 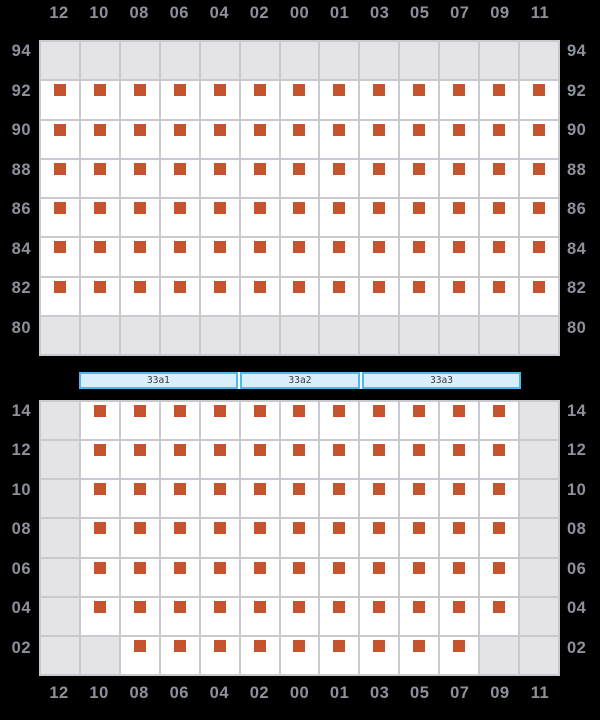 What do you see at coordinates (441, 380) in the screenshot?
I see `bay-group-segment: 33a3` at bounding box center [441, 380].